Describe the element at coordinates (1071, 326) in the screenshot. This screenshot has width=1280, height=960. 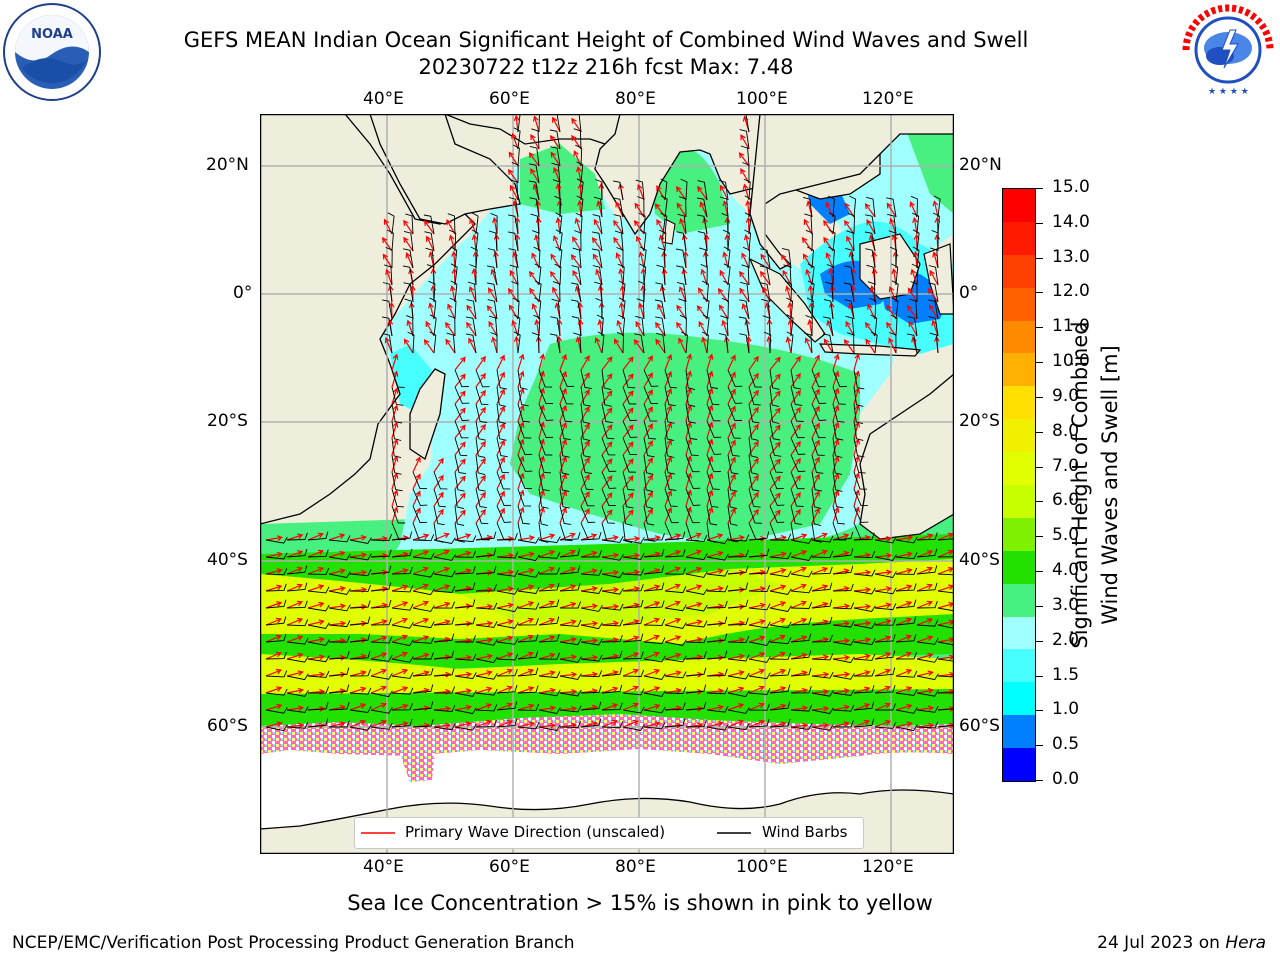
I see `colorbar-tick-label: 11.0` at that location.